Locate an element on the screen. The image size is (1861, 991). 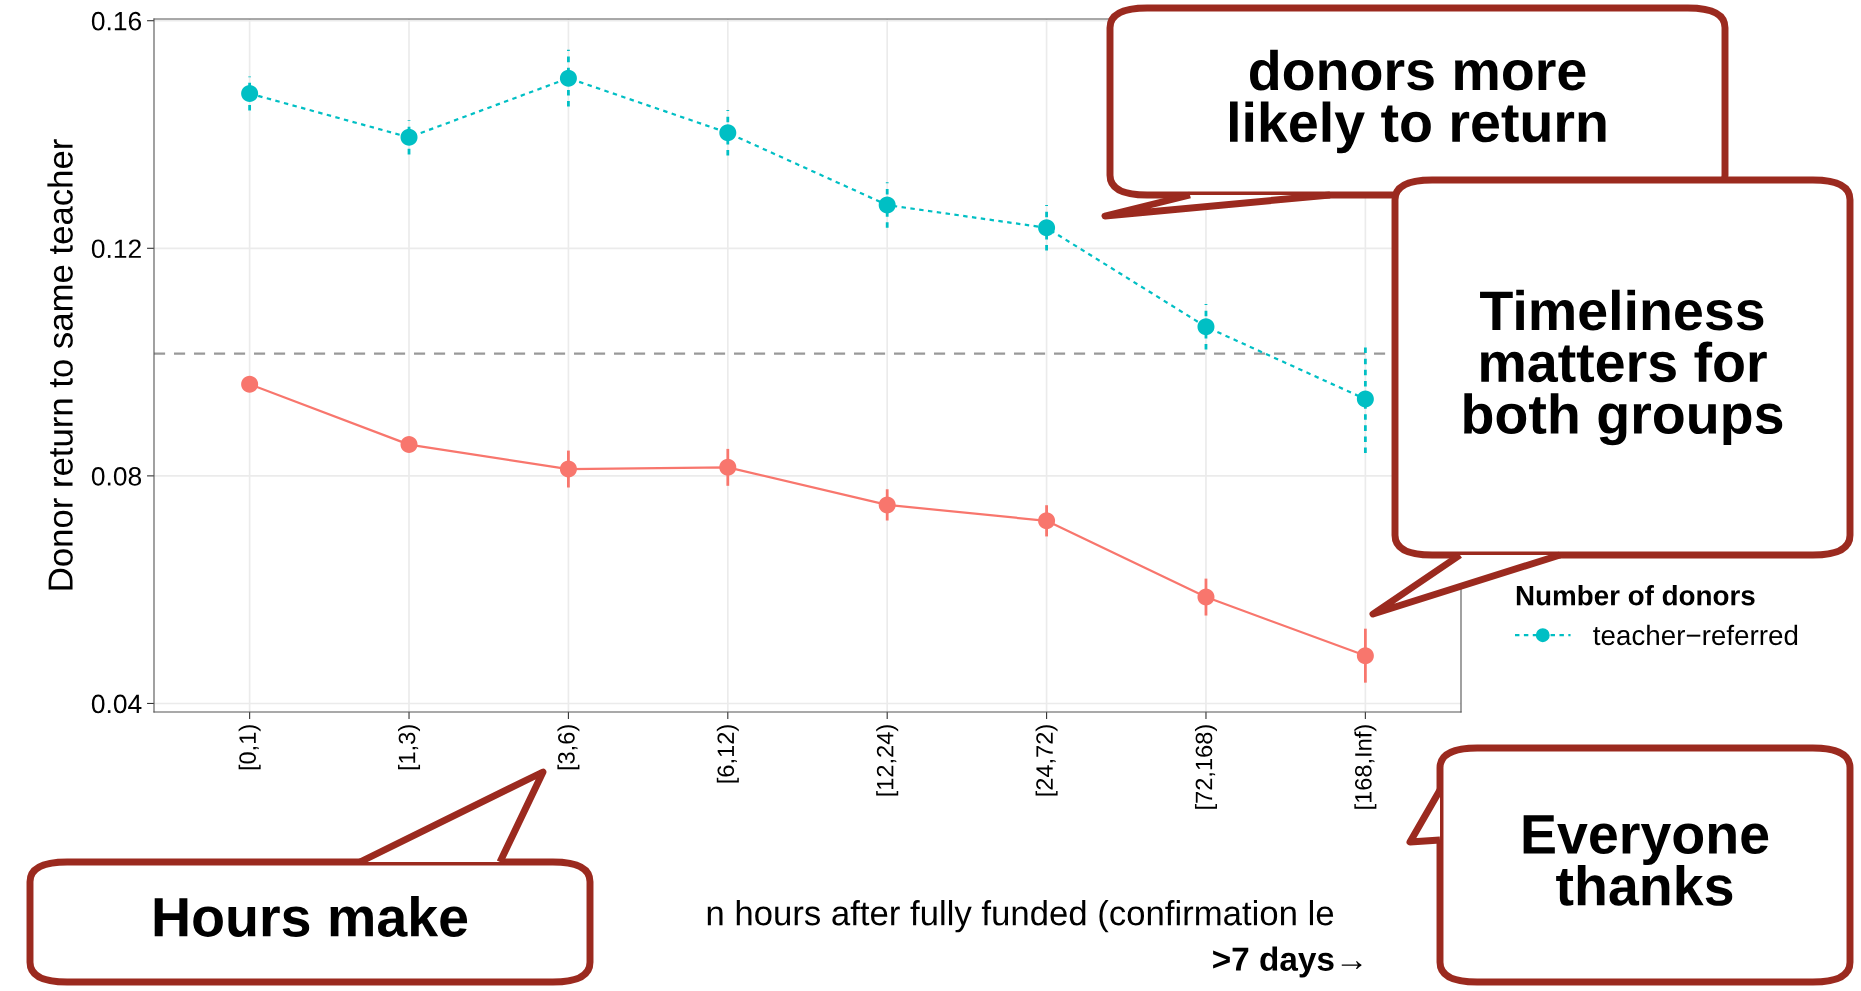
x-tick-label: [168,Inf) is located at coordinates (1365, 767).